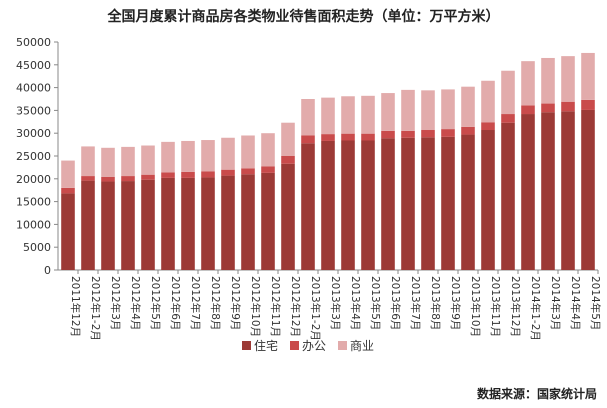  Describe the element at coordinates (33, 42) in the screenshot. I see `y-tick-label: 50000` at that location.